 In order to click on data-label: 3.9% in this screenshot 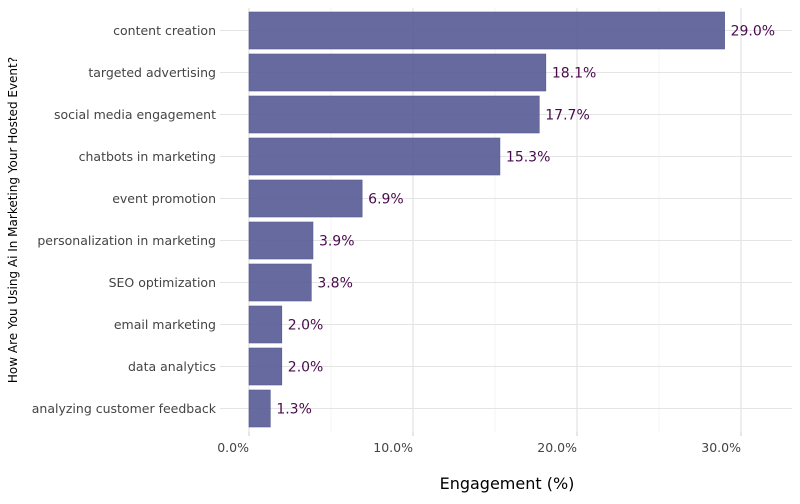, I will do `click(337, 242)`.